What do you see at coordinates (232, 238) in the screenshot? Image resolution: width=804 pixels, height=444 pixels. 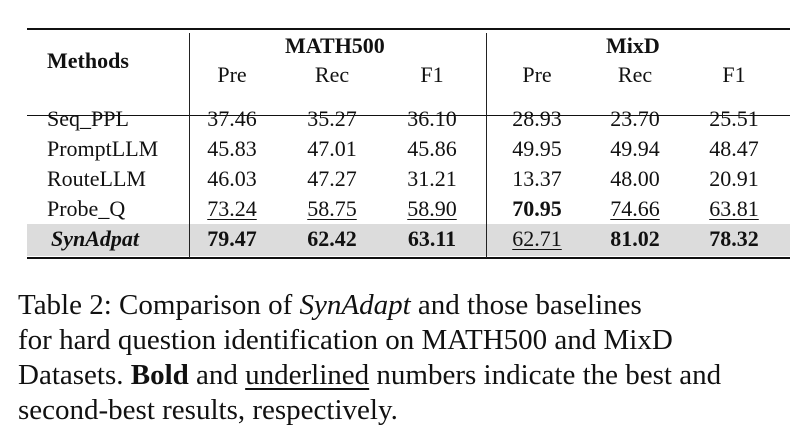 I see `table-cell: 79.47` at bounding box center [232, 238].